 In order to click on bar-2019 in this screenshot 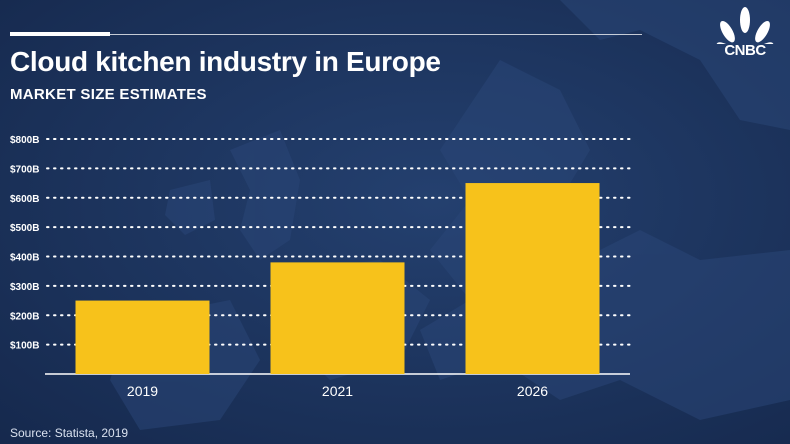, I will do `click(142, 337)`.